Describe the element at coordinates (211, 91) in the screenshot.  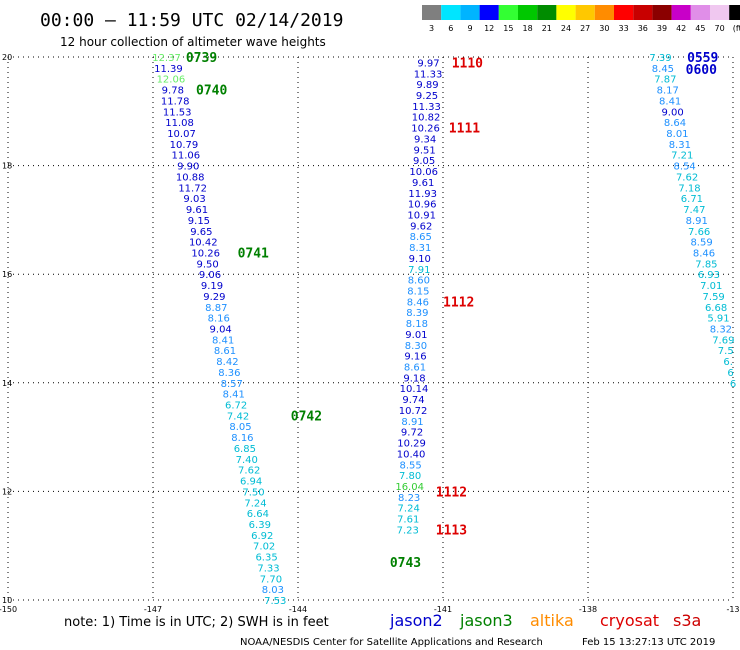
I see `pass-time-label: 0740` at that location.